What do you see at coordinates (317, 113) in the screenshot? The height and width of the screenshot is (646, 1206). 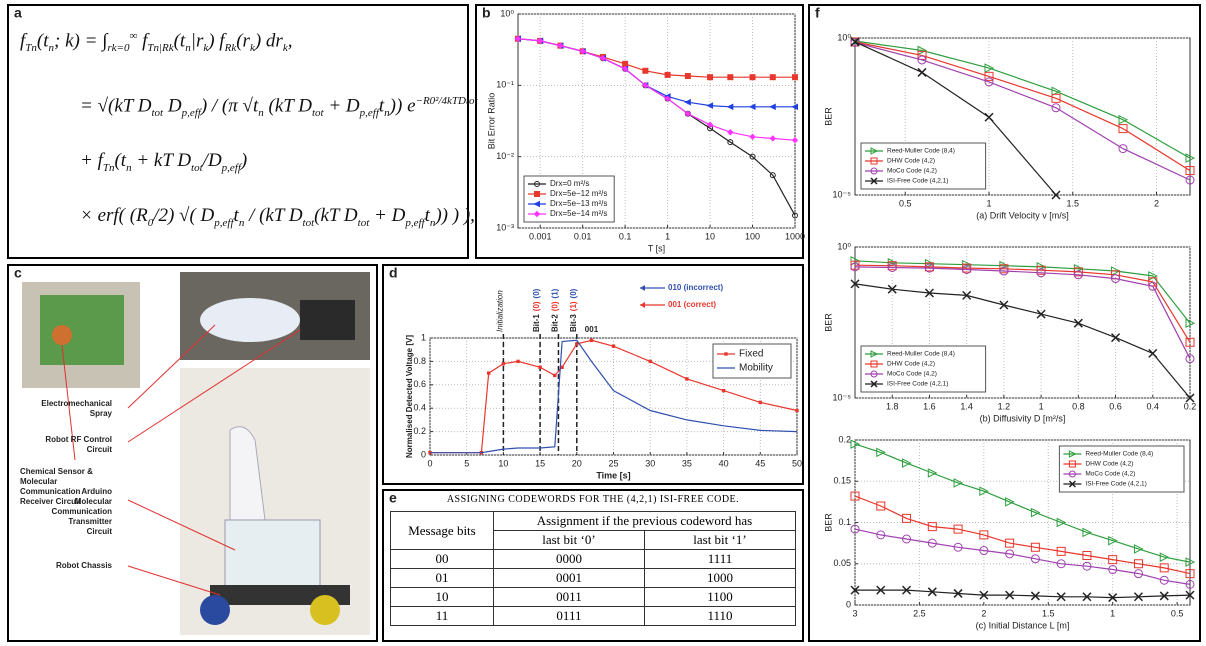 I see `equation-token: tot` at bounding box center [317, 113].